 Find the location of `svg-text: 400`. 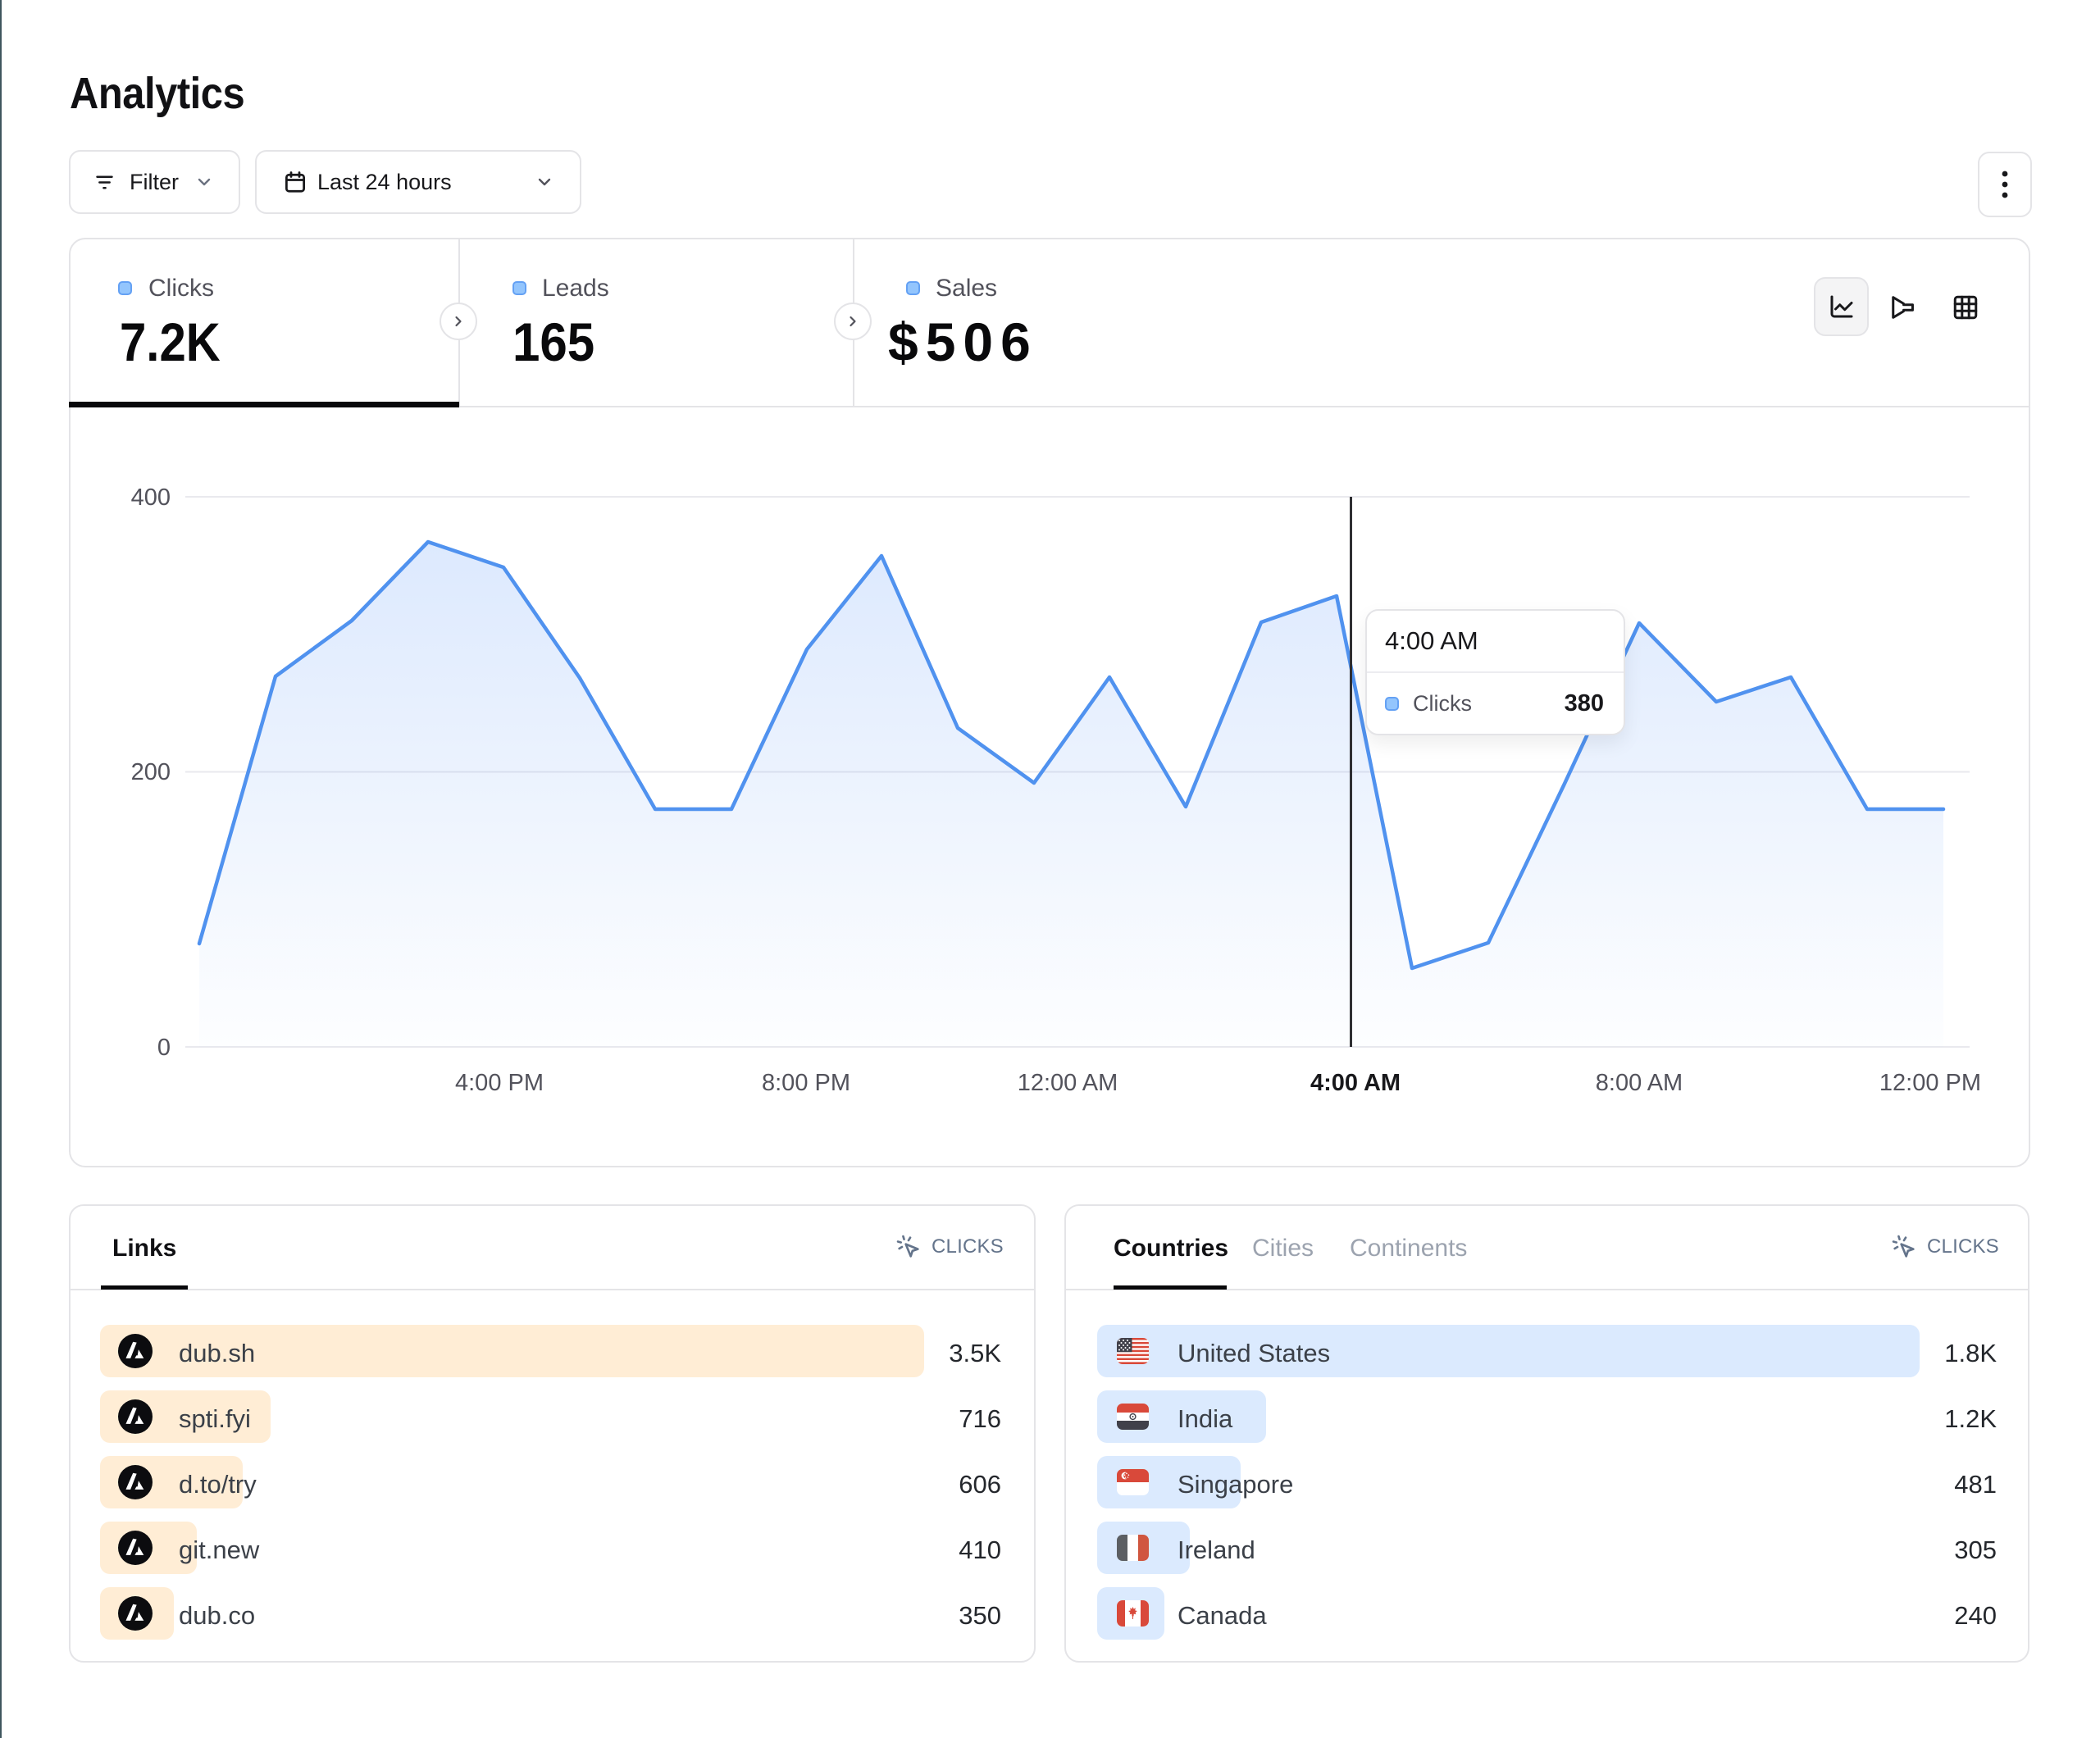

svg-text: 400 is located at coordinates (151, 498).